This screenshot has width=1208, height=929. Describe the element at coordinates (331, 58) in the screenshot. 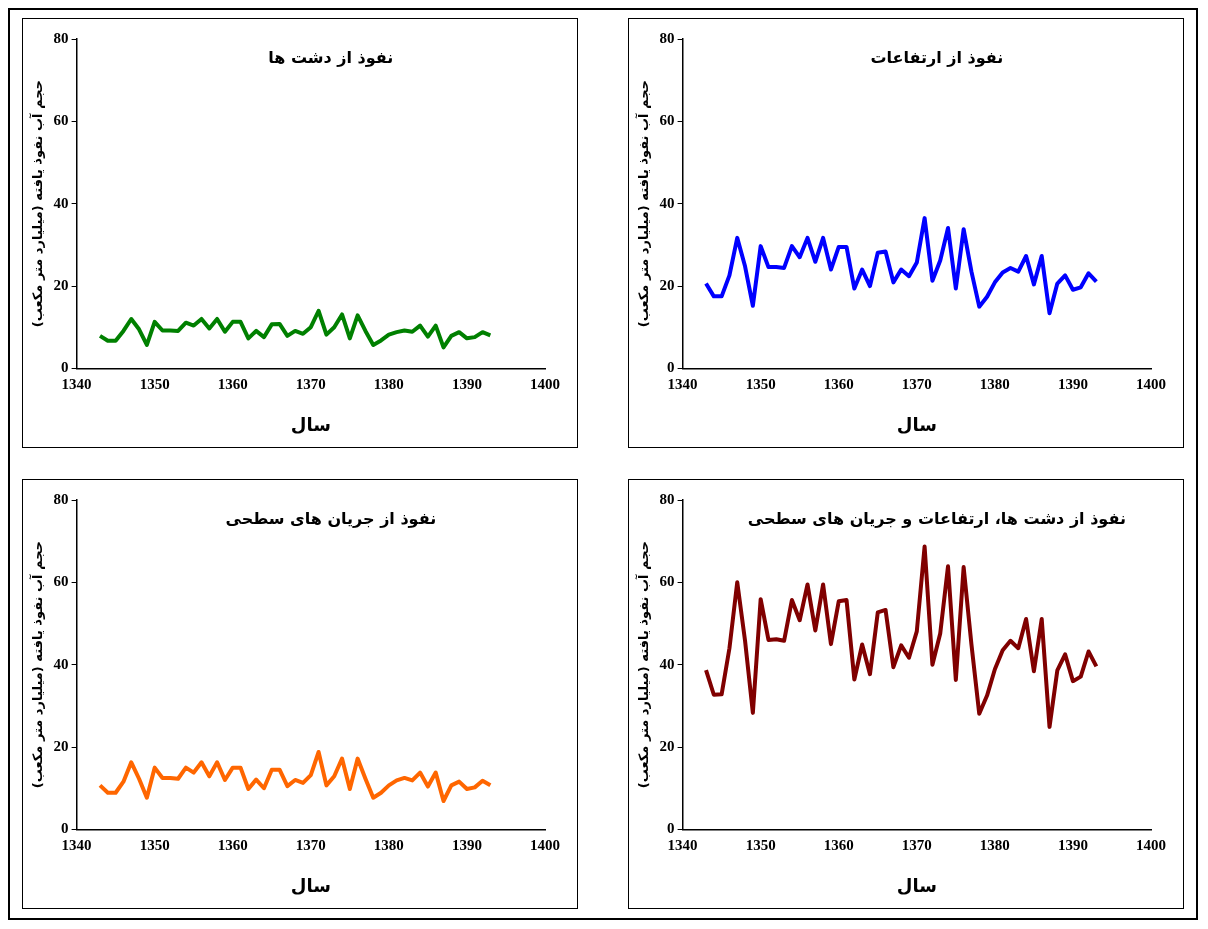

I see `text: نفوذ از دشت ها` at that location.